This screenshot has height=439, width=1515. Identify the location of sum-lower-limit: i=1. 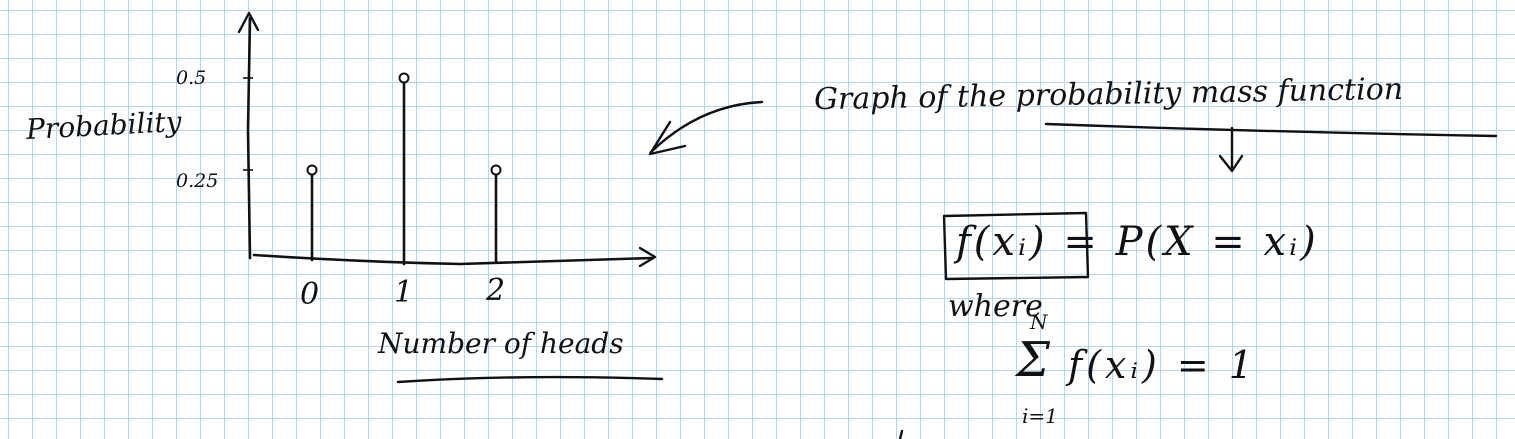
(1040, 416).